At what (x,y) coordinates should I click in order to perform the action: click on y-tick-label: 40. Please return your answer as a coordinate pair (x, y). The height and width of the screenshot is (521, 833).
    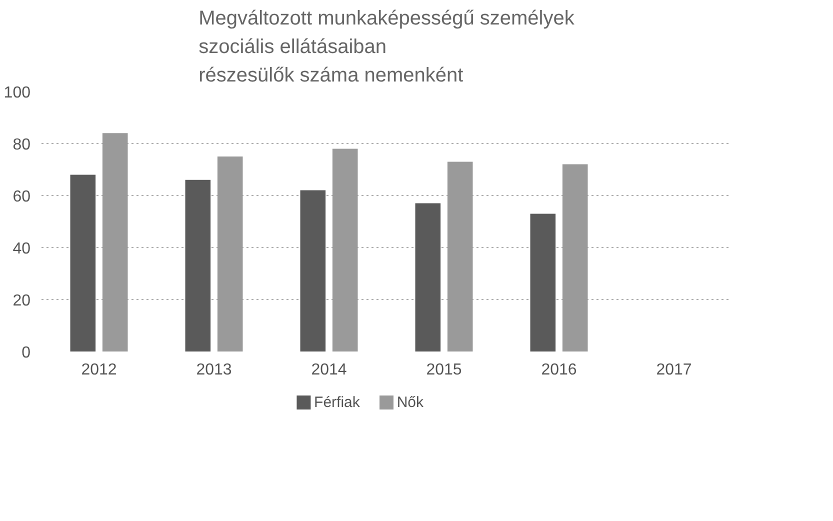
    Looking at the image, I should click on (21, 249).